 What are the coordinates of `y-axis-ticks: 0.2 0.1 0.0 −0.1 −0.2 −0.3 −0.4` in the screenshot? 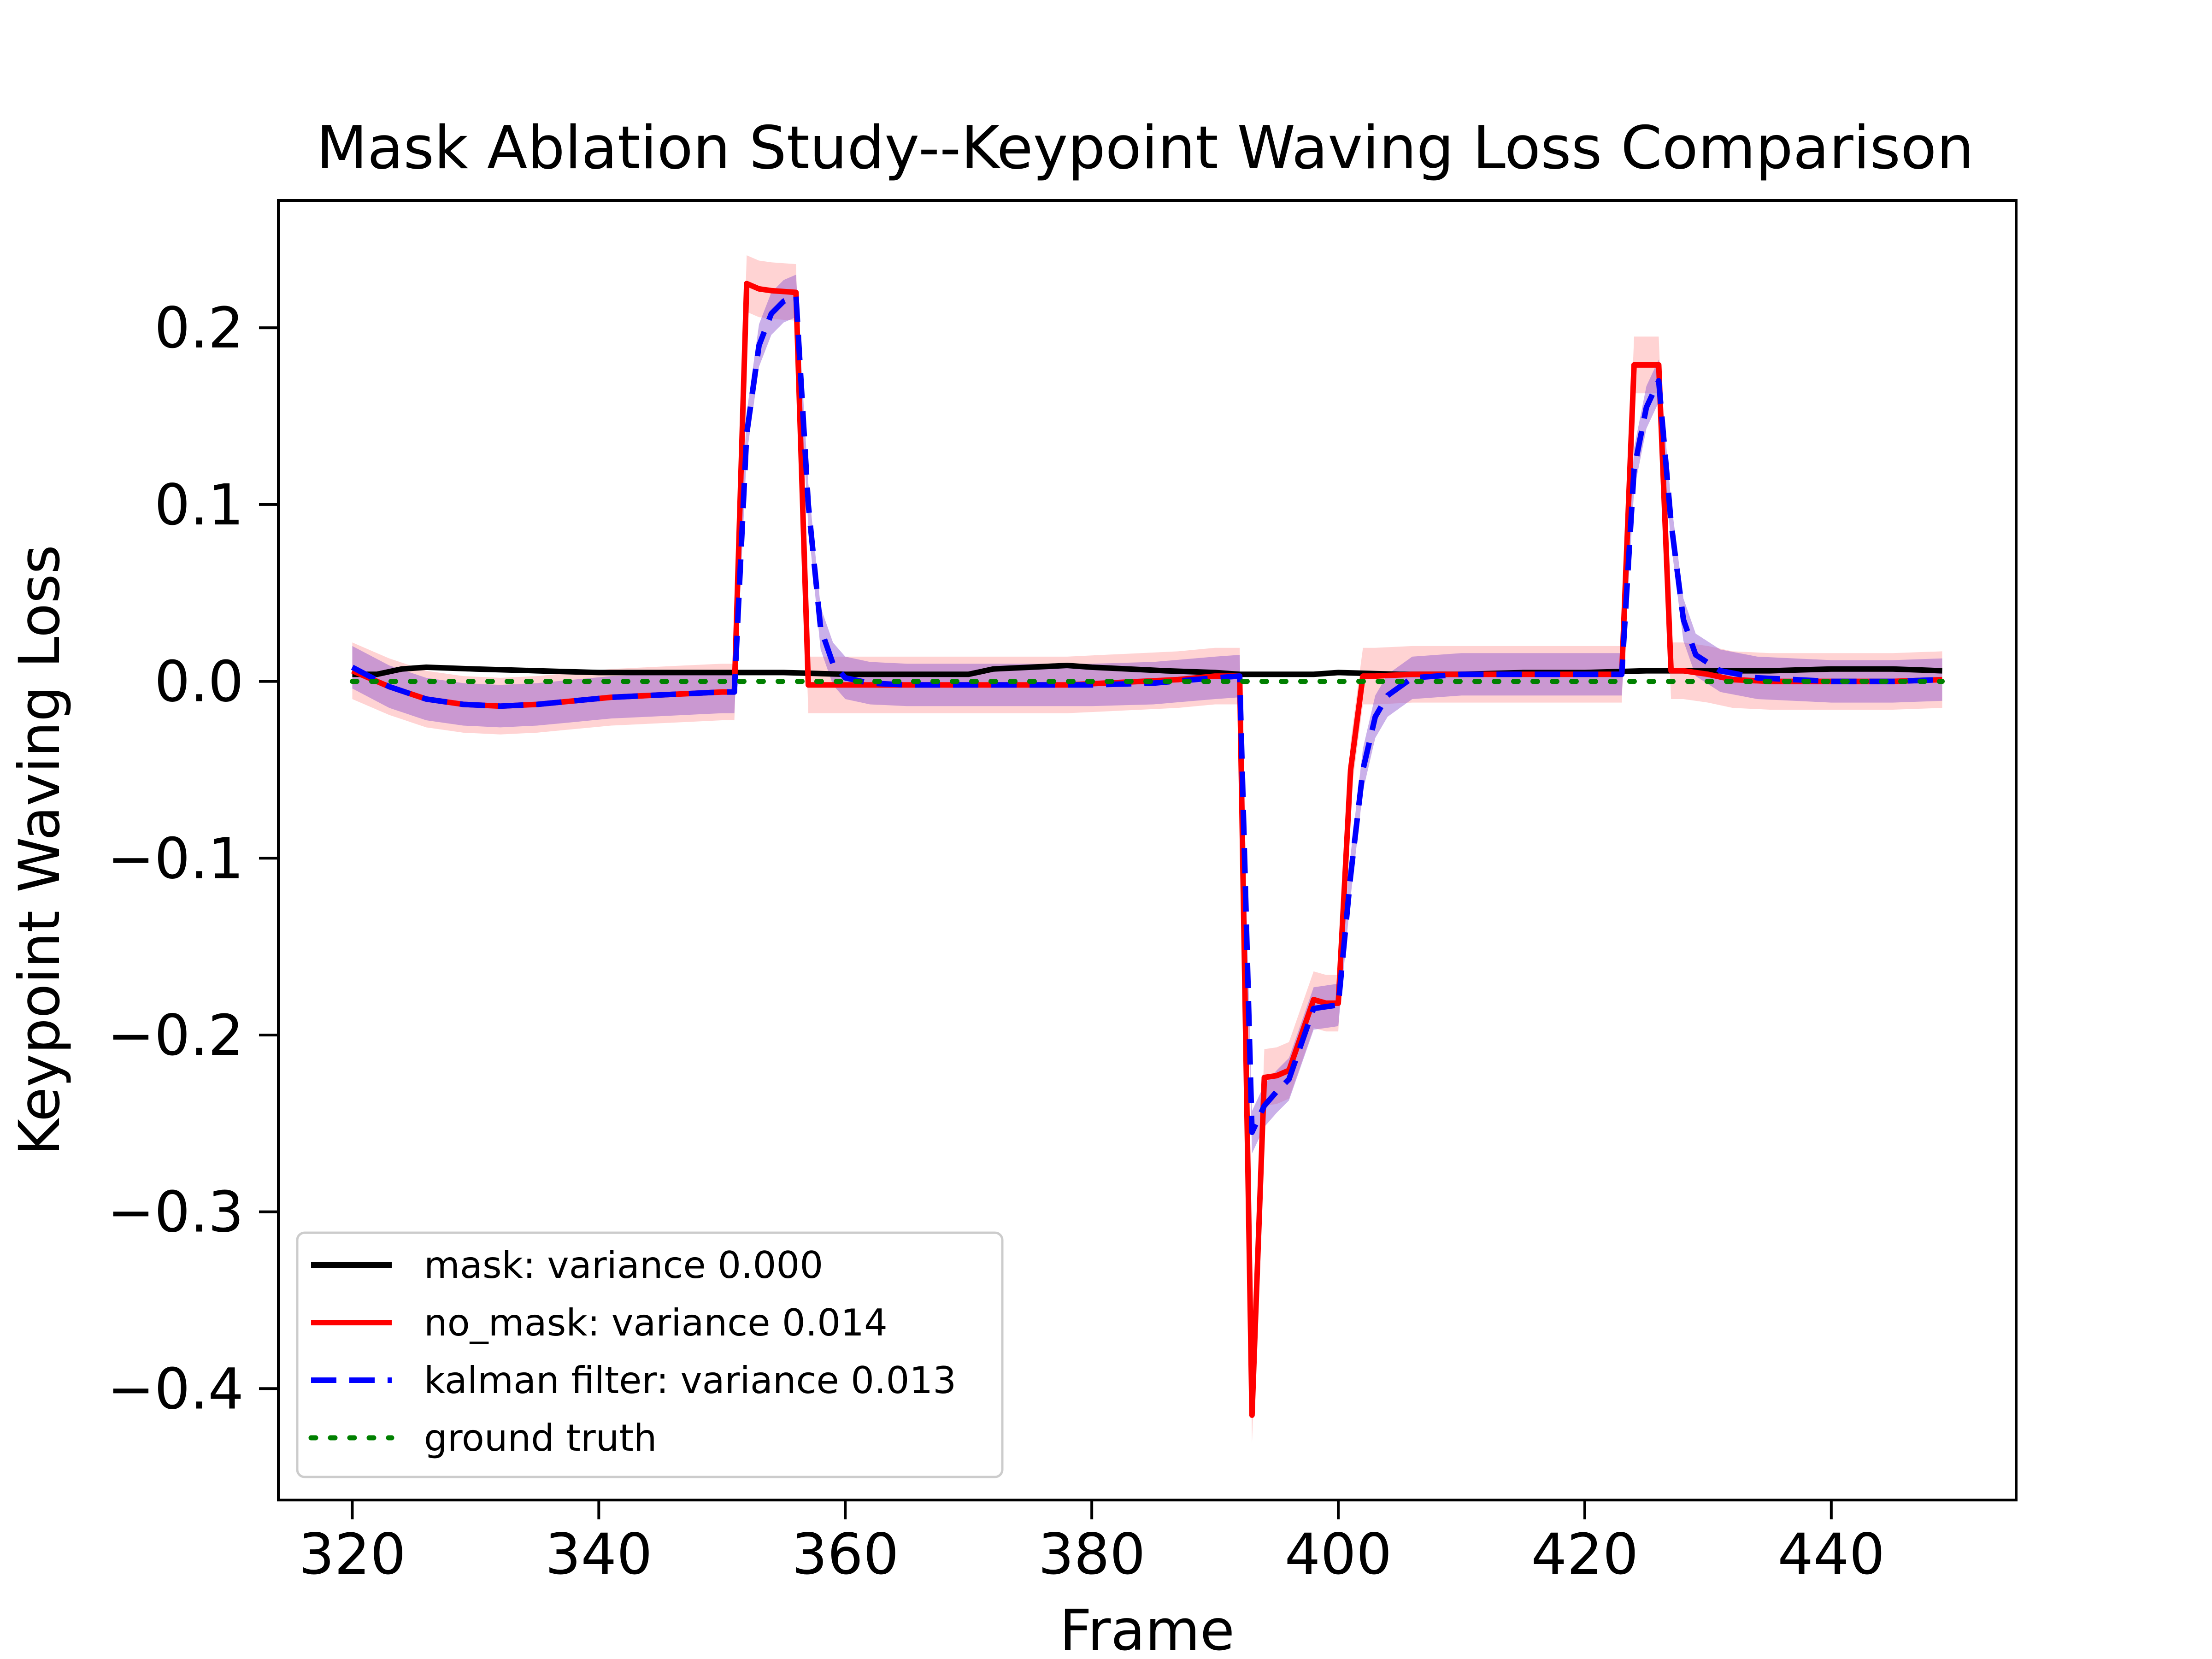 It's located at (192, 858).